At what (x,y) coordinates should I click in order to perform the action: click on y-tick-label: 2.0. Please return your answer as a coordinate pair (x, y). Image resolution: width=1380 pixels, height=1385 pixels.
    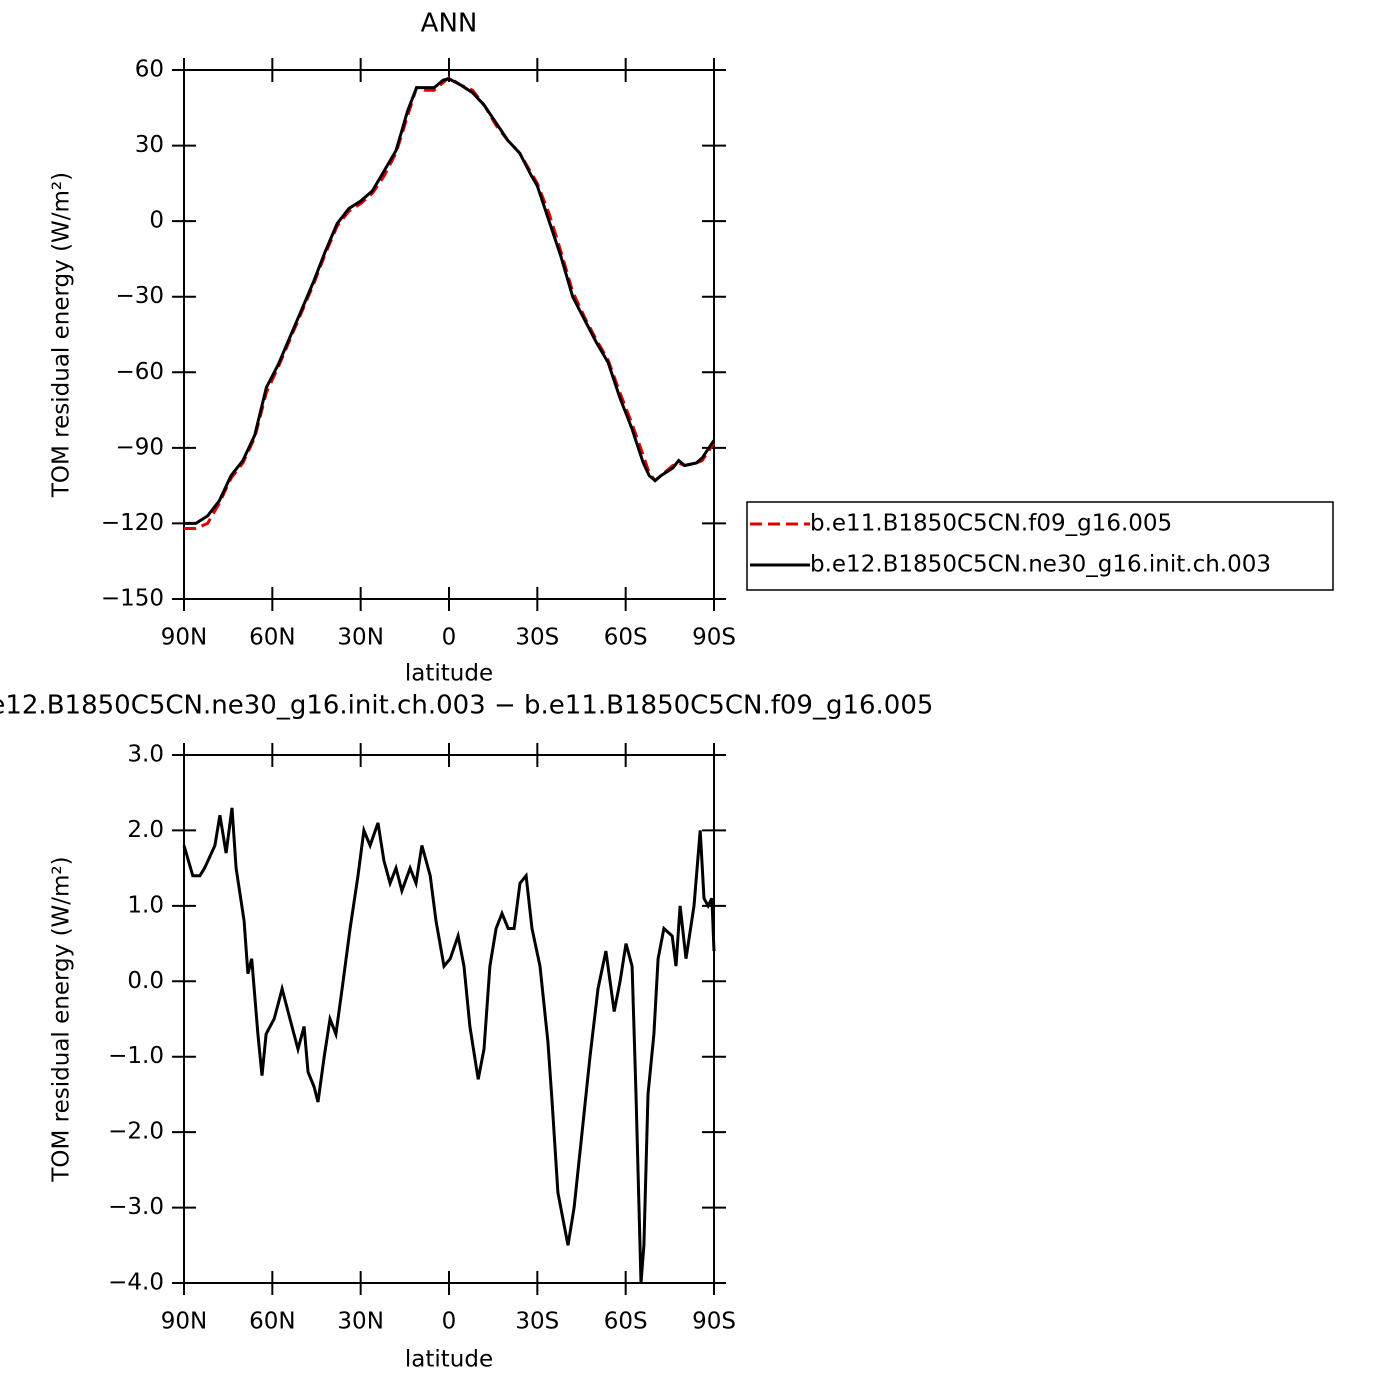
    Looking at the image, I should click on (145, 830).